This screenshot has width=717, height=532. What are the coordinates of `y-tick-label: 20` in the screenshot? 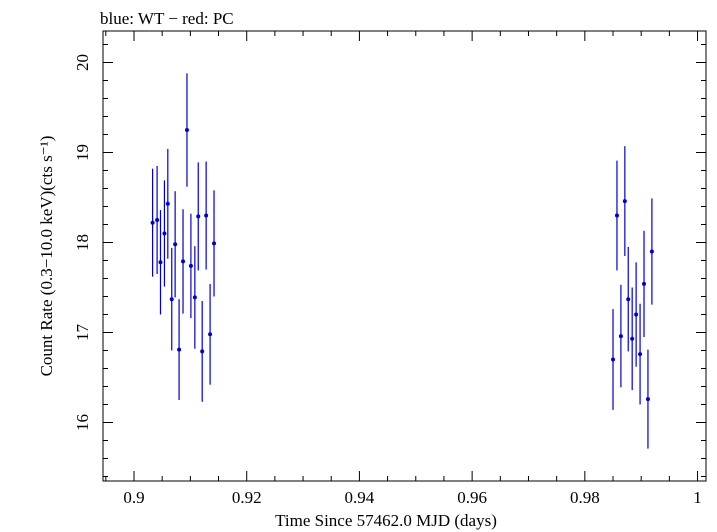 It's located at (82, 62).